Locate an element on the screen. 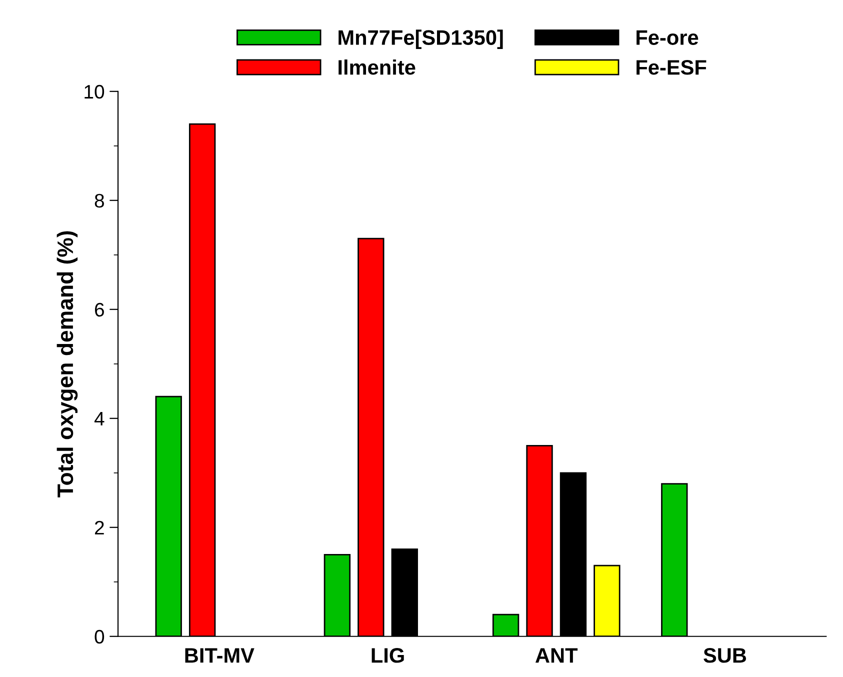 The width and height of the screenshot is (843, 677). x-tick-label: BIT-MV is located at coordinates (219, 655).